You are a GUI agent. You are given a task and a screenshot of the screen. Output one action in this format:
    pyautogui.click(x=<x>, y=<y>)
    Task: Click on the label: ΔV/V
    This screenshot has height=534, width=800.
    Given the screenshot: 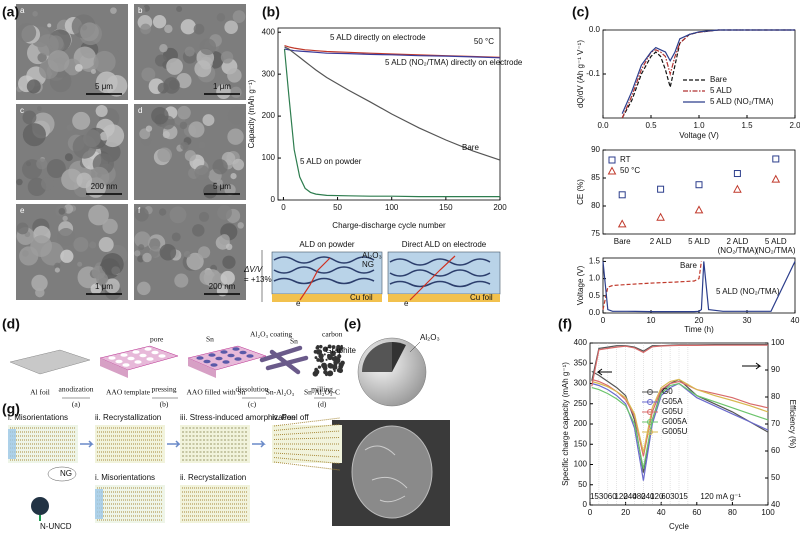 What is the action you would take?
    pyautogui.click(x=253, y=269)
    